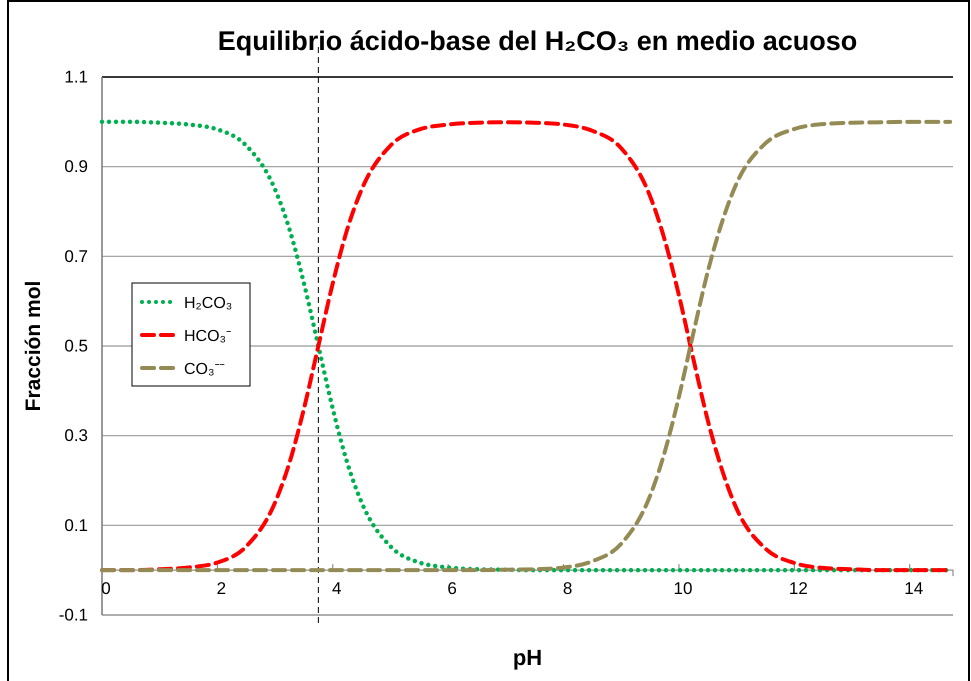 The width and height of the screenshot is (971, 681). Describe the element at coordinates (221, 588) in the screenshot. I see `x-tick-label: 2` at that location.